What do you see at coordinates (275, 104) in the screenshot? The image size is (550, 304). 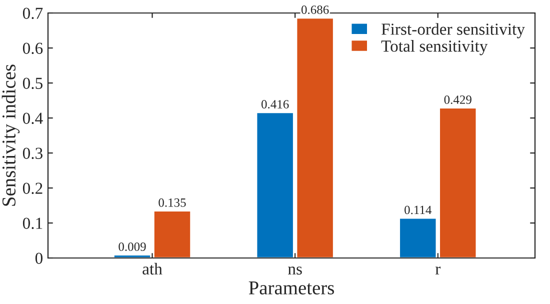 I see `data-label: 0.416` at bounding box center [275, 104].